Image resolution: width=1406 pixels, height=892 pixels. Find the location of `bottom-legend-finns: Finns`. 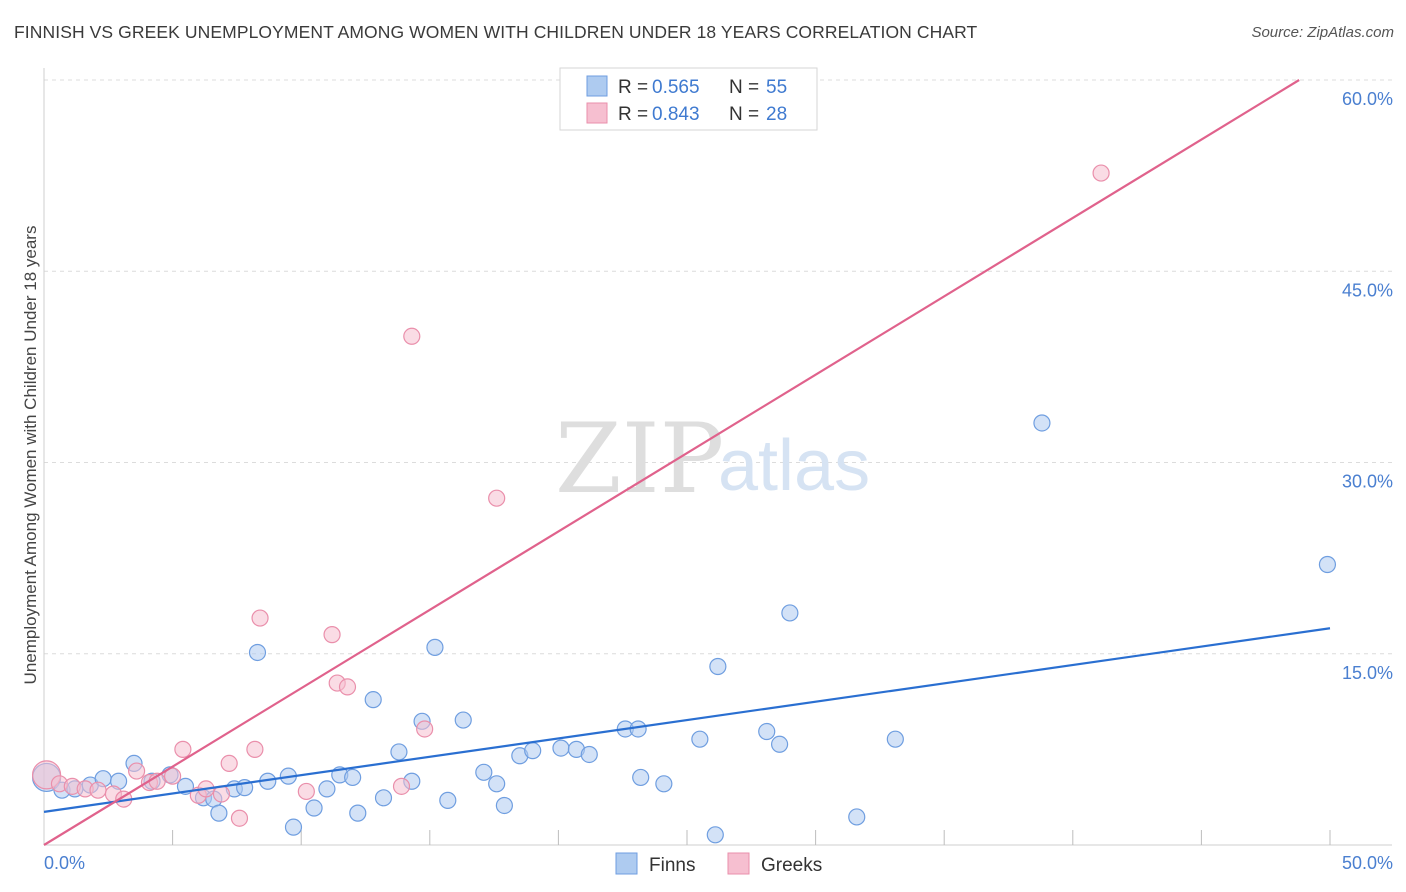

bottom-legend-finns: Finns is located at coordinates (672, 865).